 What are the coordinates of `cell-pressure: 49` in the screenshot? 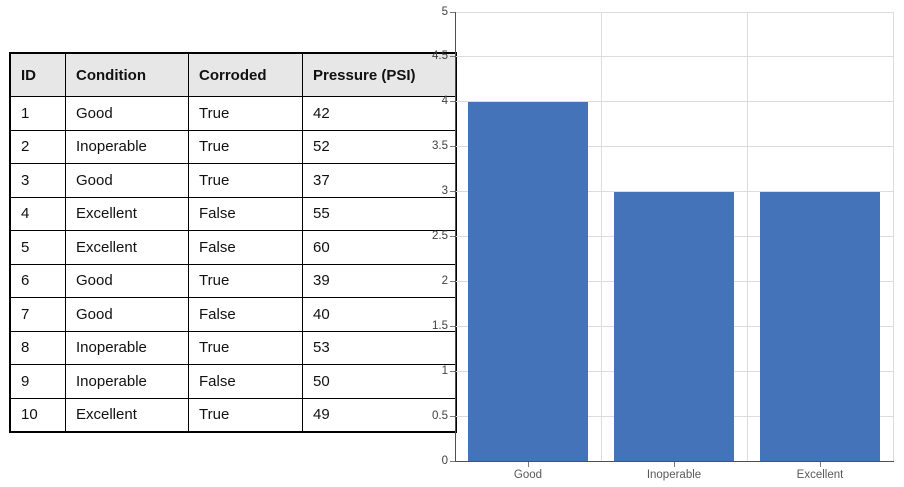 It's located at (379, 415).